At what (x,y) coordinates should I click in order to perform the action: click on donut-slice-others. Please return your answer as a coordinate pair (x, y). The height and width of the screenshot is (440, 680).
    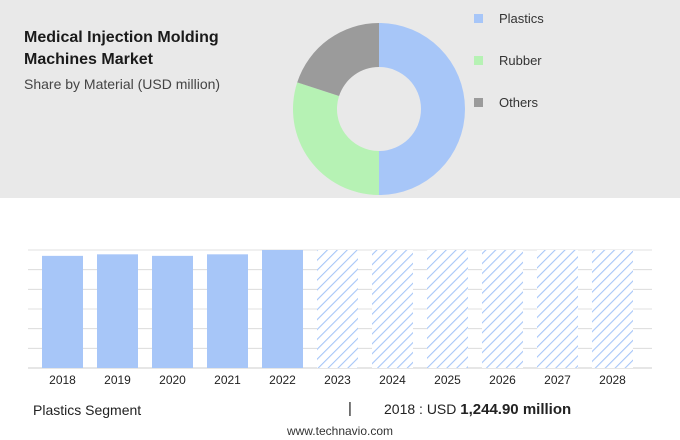
    Looking at the image, I should click on (338, 60).